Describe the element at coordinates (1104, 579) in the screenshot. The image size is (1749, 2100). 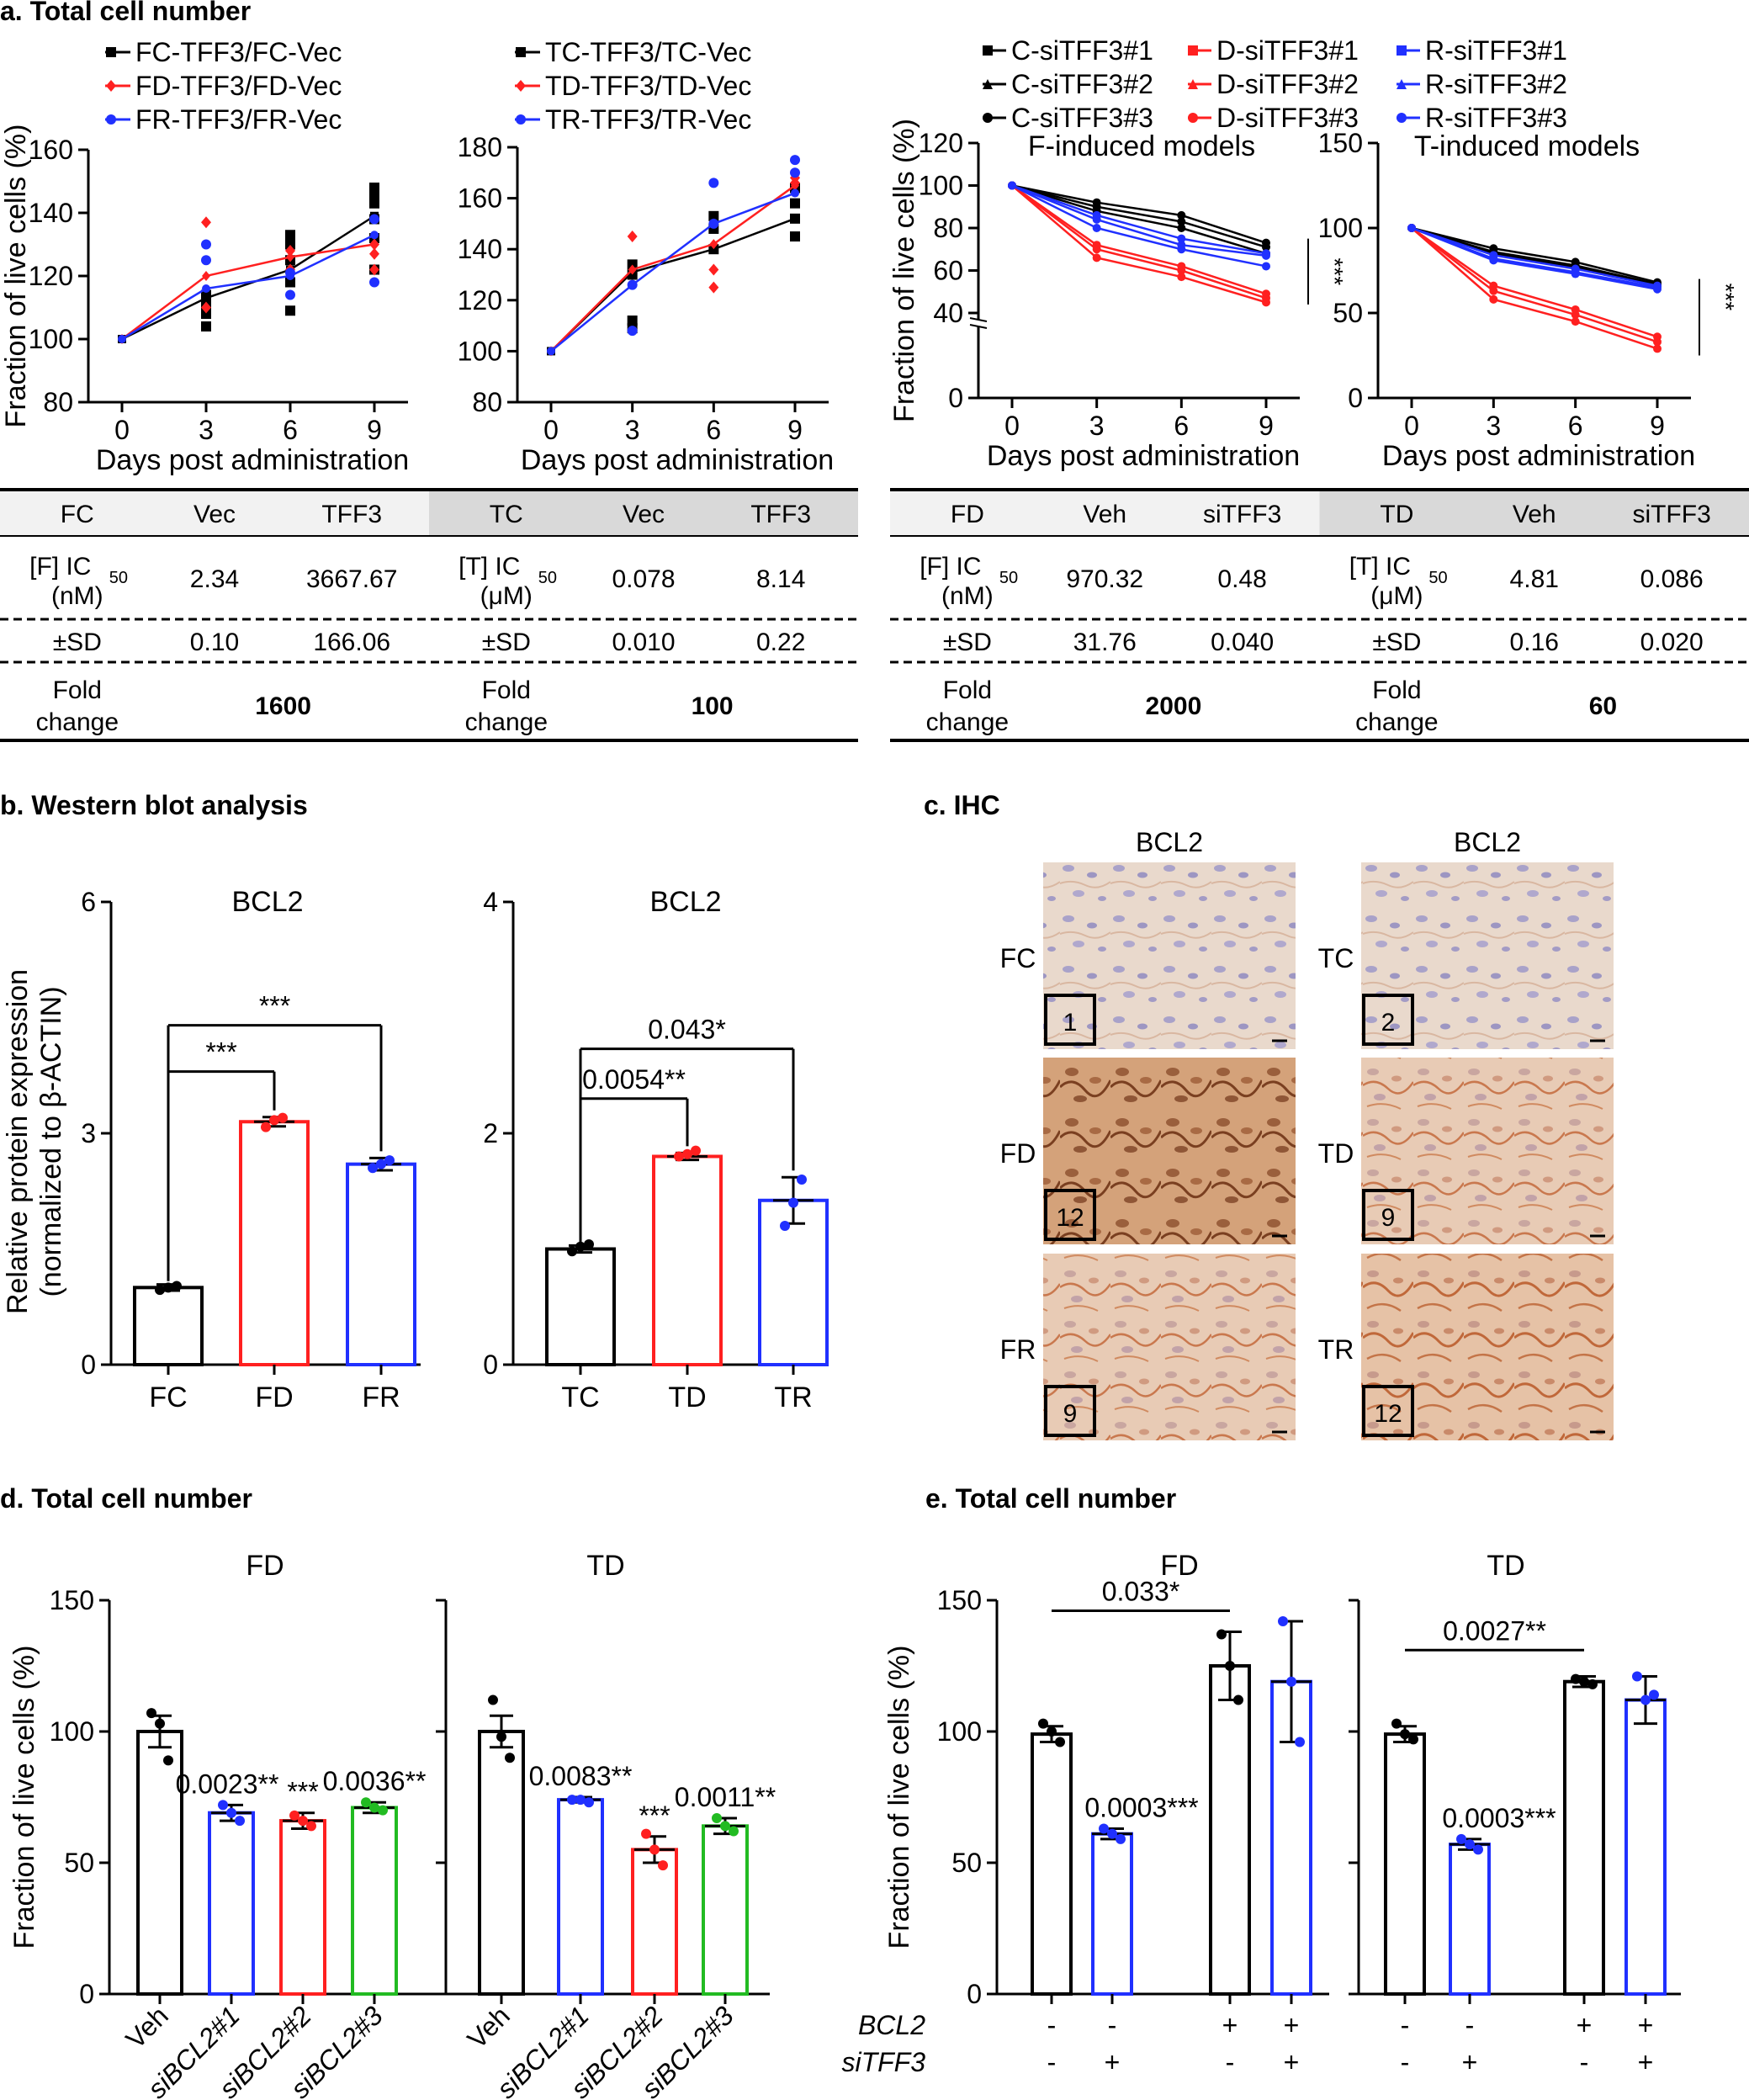
I see `table-cell: 970.32` at that location.